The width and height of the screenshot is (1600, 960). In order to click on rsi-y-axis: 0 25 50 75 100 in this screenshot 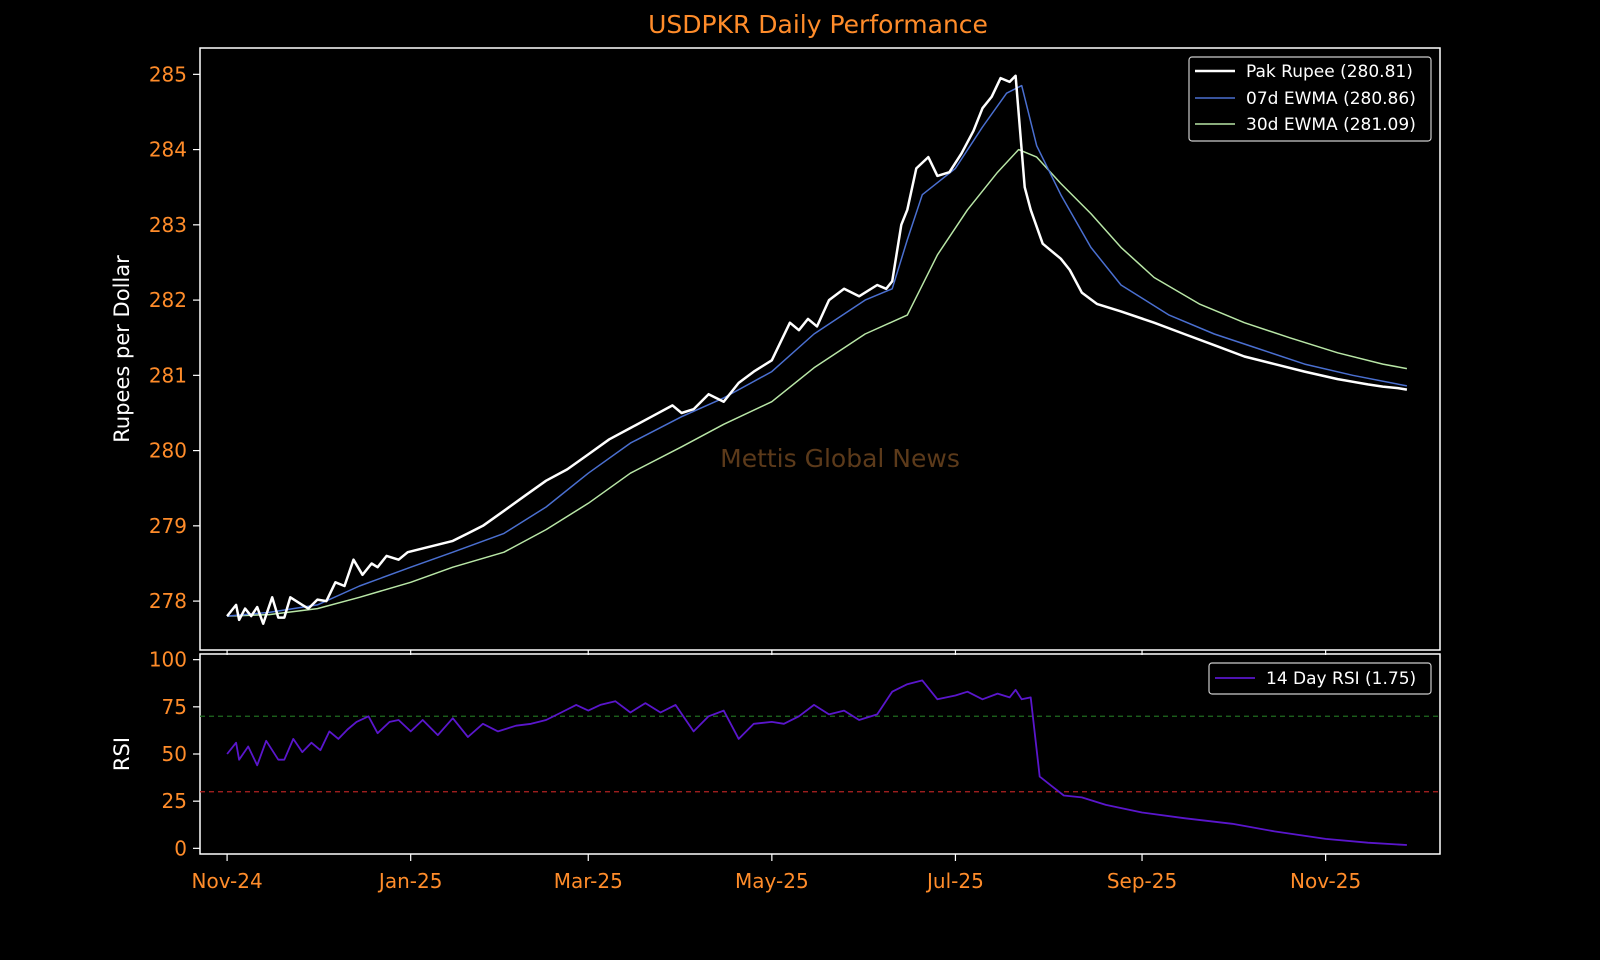, I will do `click(174, 754)`.